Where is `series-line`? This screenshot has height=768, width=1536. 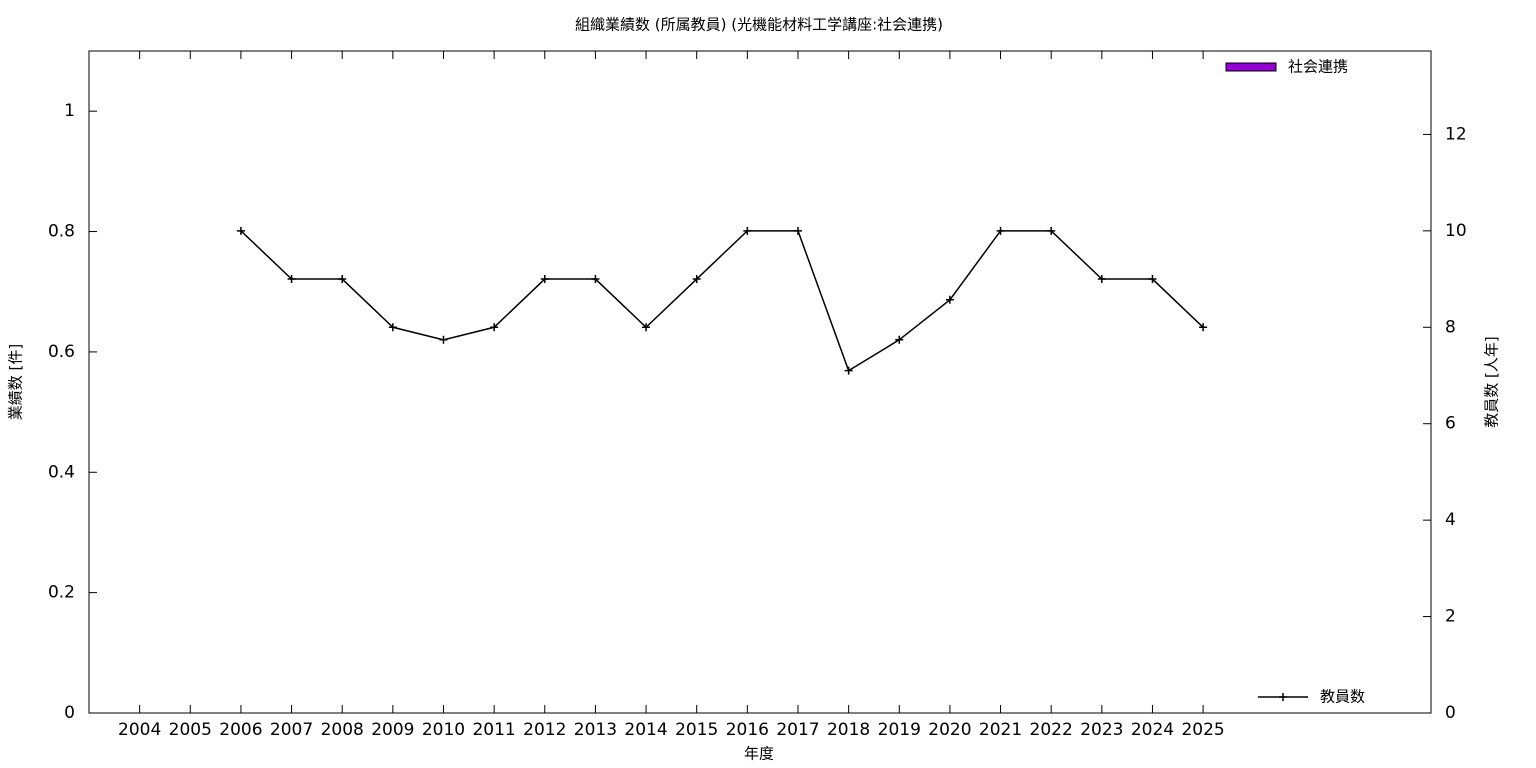
series-line is located at coordinates (722, 301).